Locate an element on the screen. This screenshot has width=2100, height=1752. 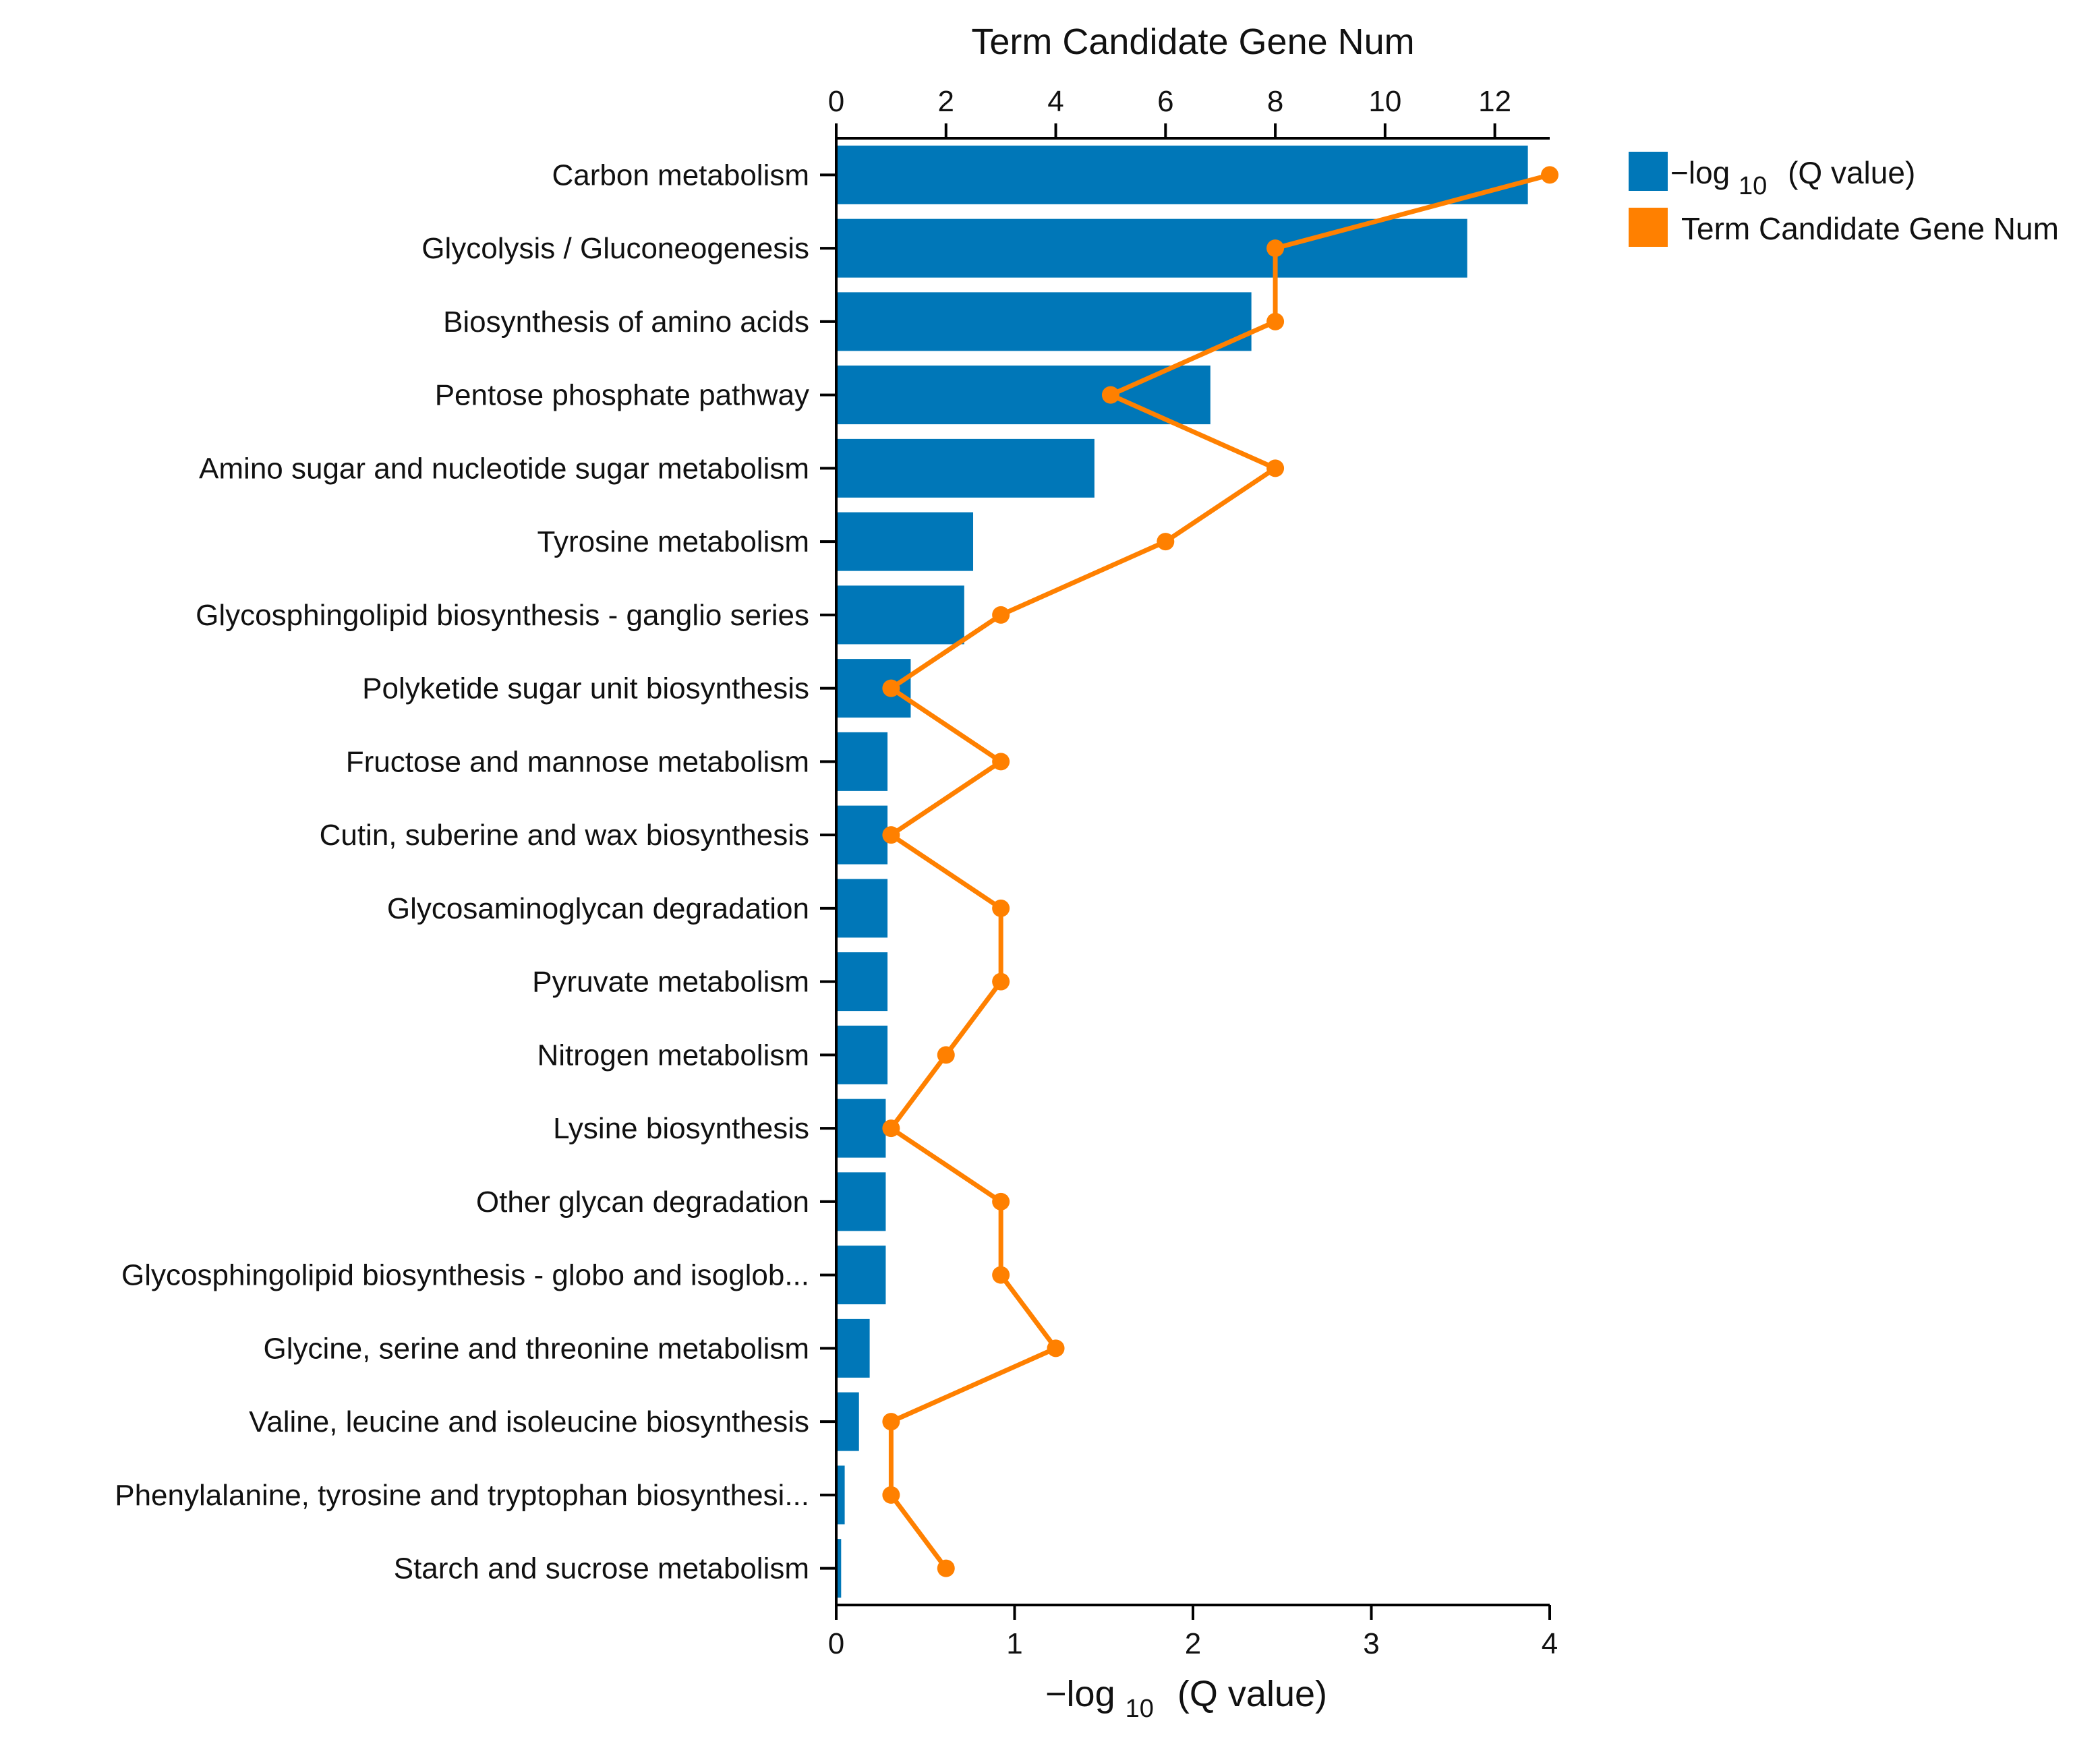
category-label: Polyketide sugar unit biosynthesis is located at coordinates (585, 688).